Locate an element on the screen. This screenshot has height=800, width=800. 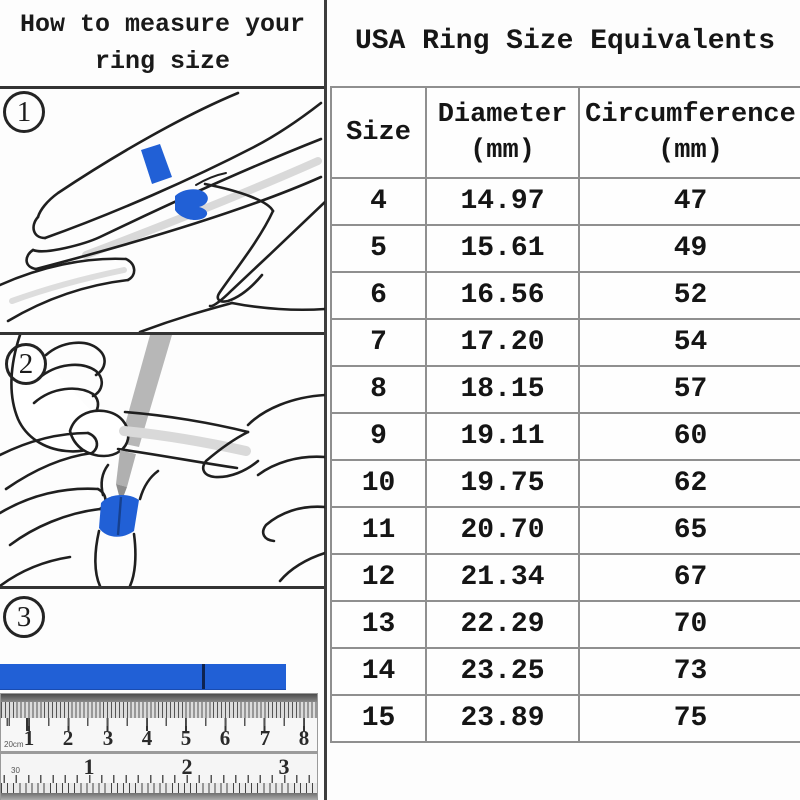
cell-circumference: 49 is located at coordinates (689, 248).